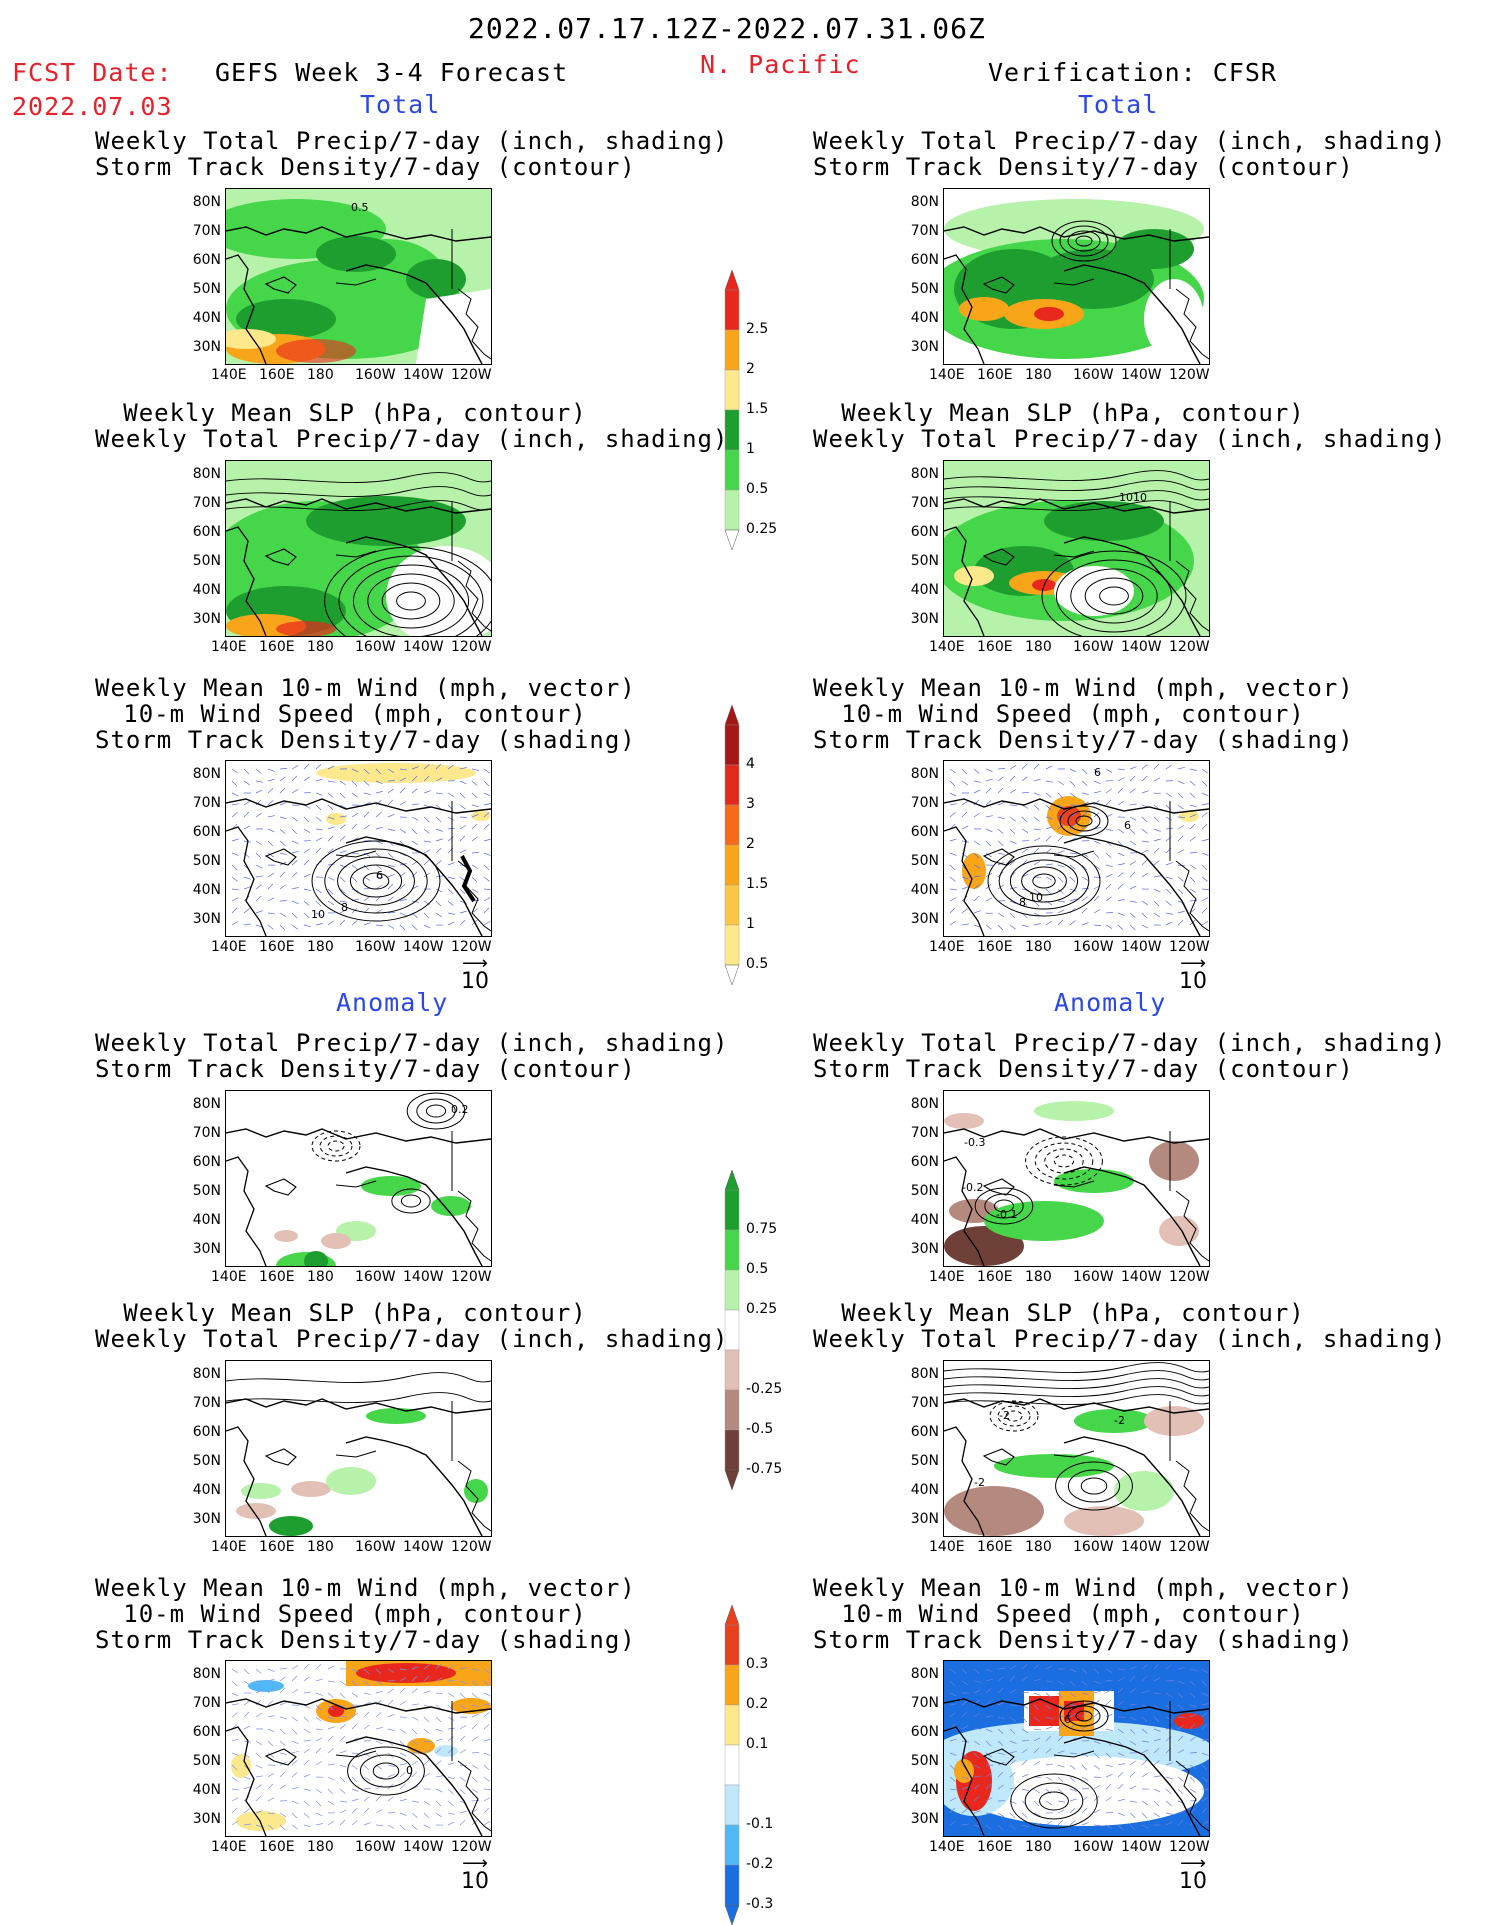  Describe the element at coordinates (732, 845) in the screenshot. I see `colorbar-total_track` at that location.